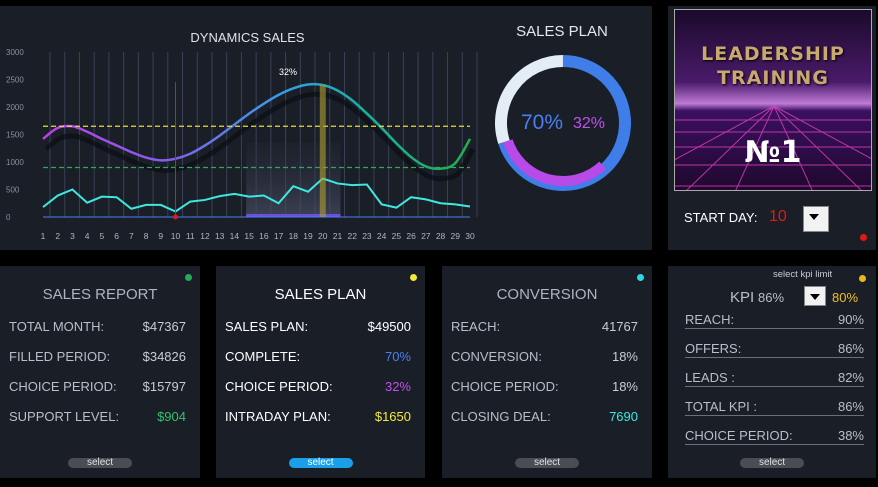  I want to click on card-title: CONVERSION, so click(547, 294).